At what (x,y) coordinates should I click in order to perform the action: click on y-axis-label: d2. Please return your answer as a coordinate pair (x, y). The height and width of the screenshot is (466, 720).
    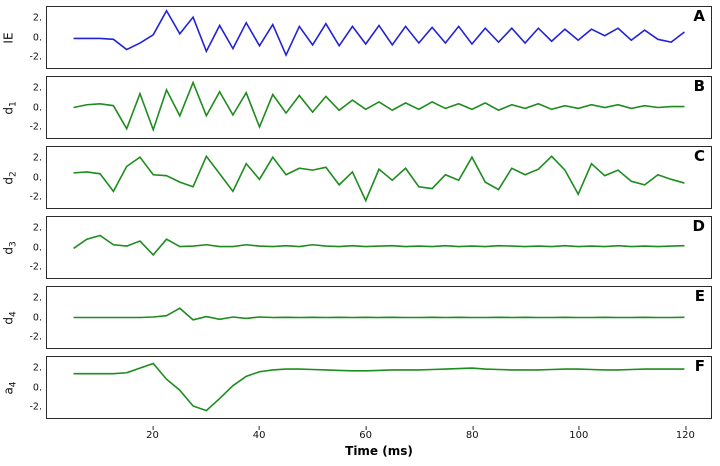
    Looking at the image, I should click on (10, 177).